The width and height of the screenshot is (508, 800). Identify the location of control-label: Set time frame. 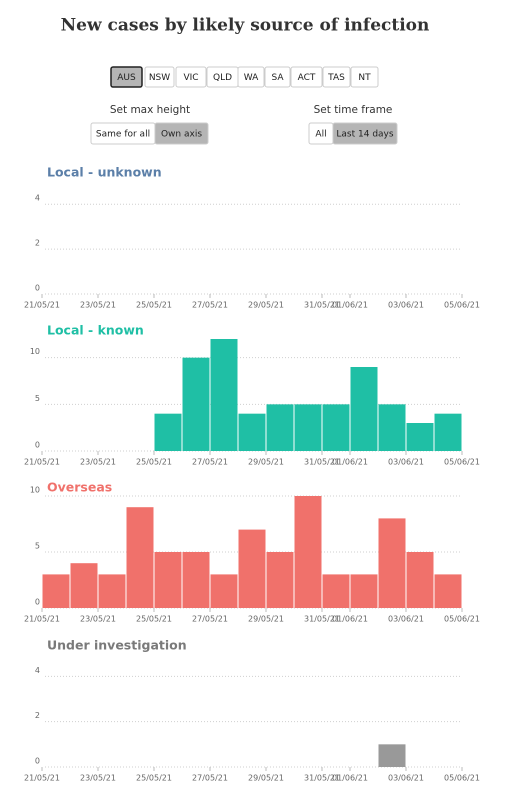
(353, 110).